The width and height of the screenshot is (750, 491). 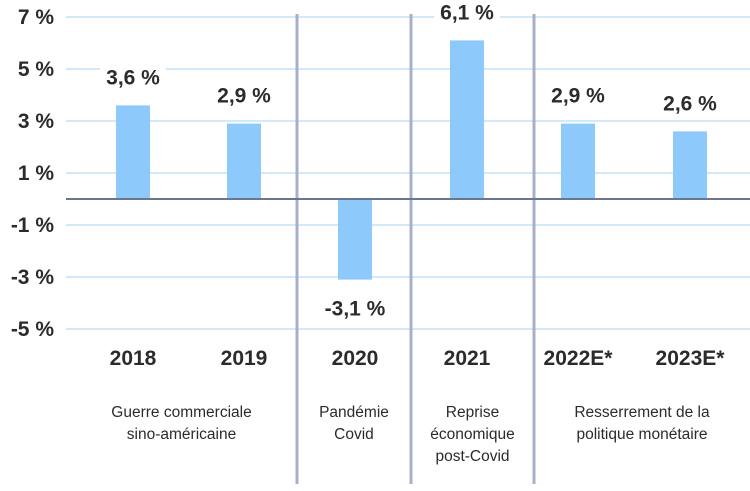 I want to click on y-tick-label: 7 %, so click(x=36, y=17).